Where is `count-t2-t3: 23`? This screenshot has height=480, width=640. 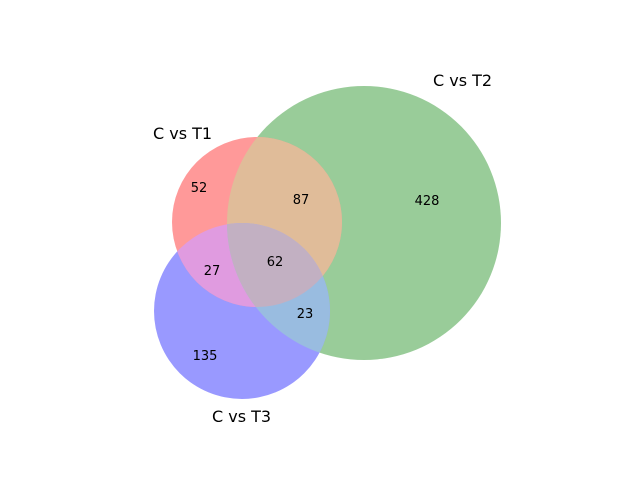 count-t2-t3: 23 is located at coordinates (305, 314).